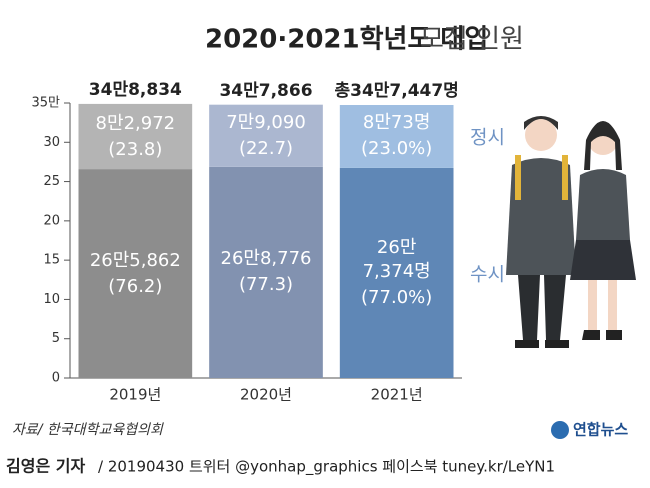 This screenshot has height=488, width=650. Describe the element at coordinates (396, 259) in the screenshot. I see `value-label: 26만 7,374명` at that location.